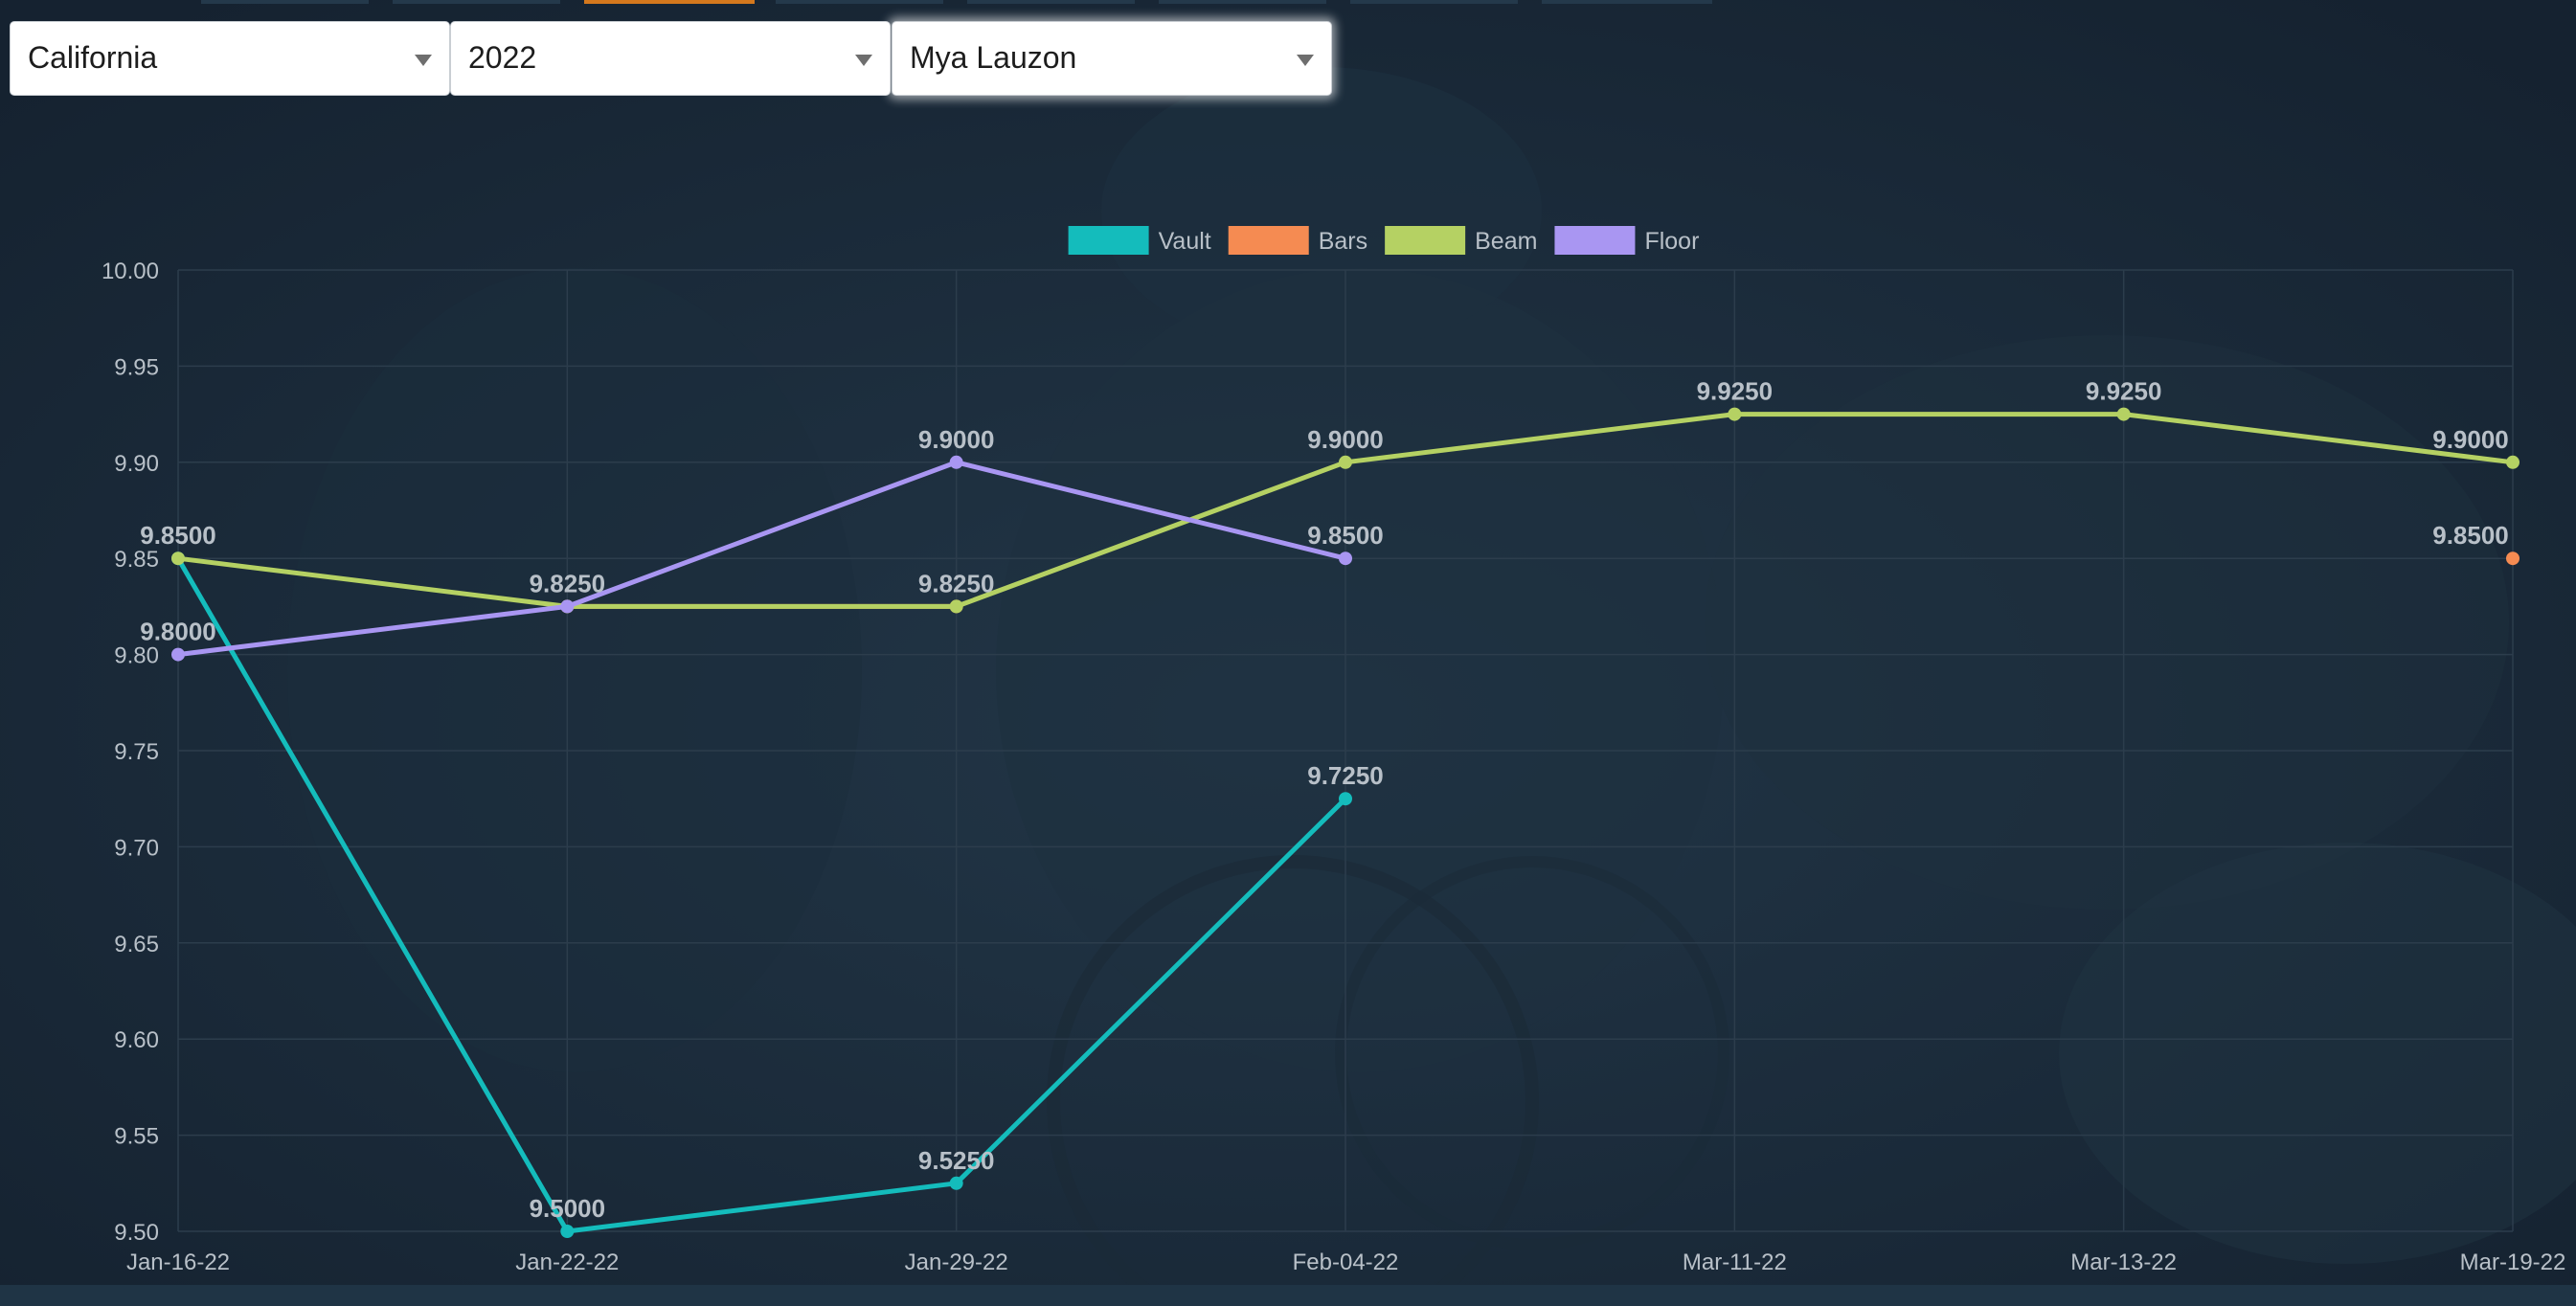  I want to click on y-tick-label: 9.55, so click(136, 1137).